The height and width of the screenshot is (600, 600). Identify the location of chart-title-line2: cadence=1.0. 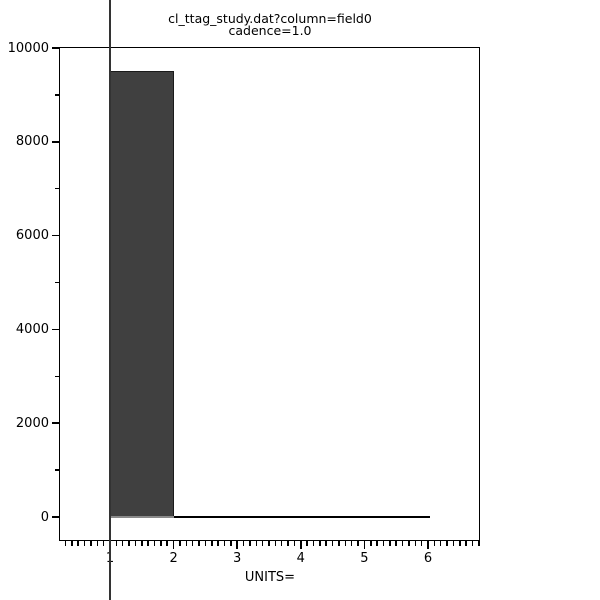
(270, 30).